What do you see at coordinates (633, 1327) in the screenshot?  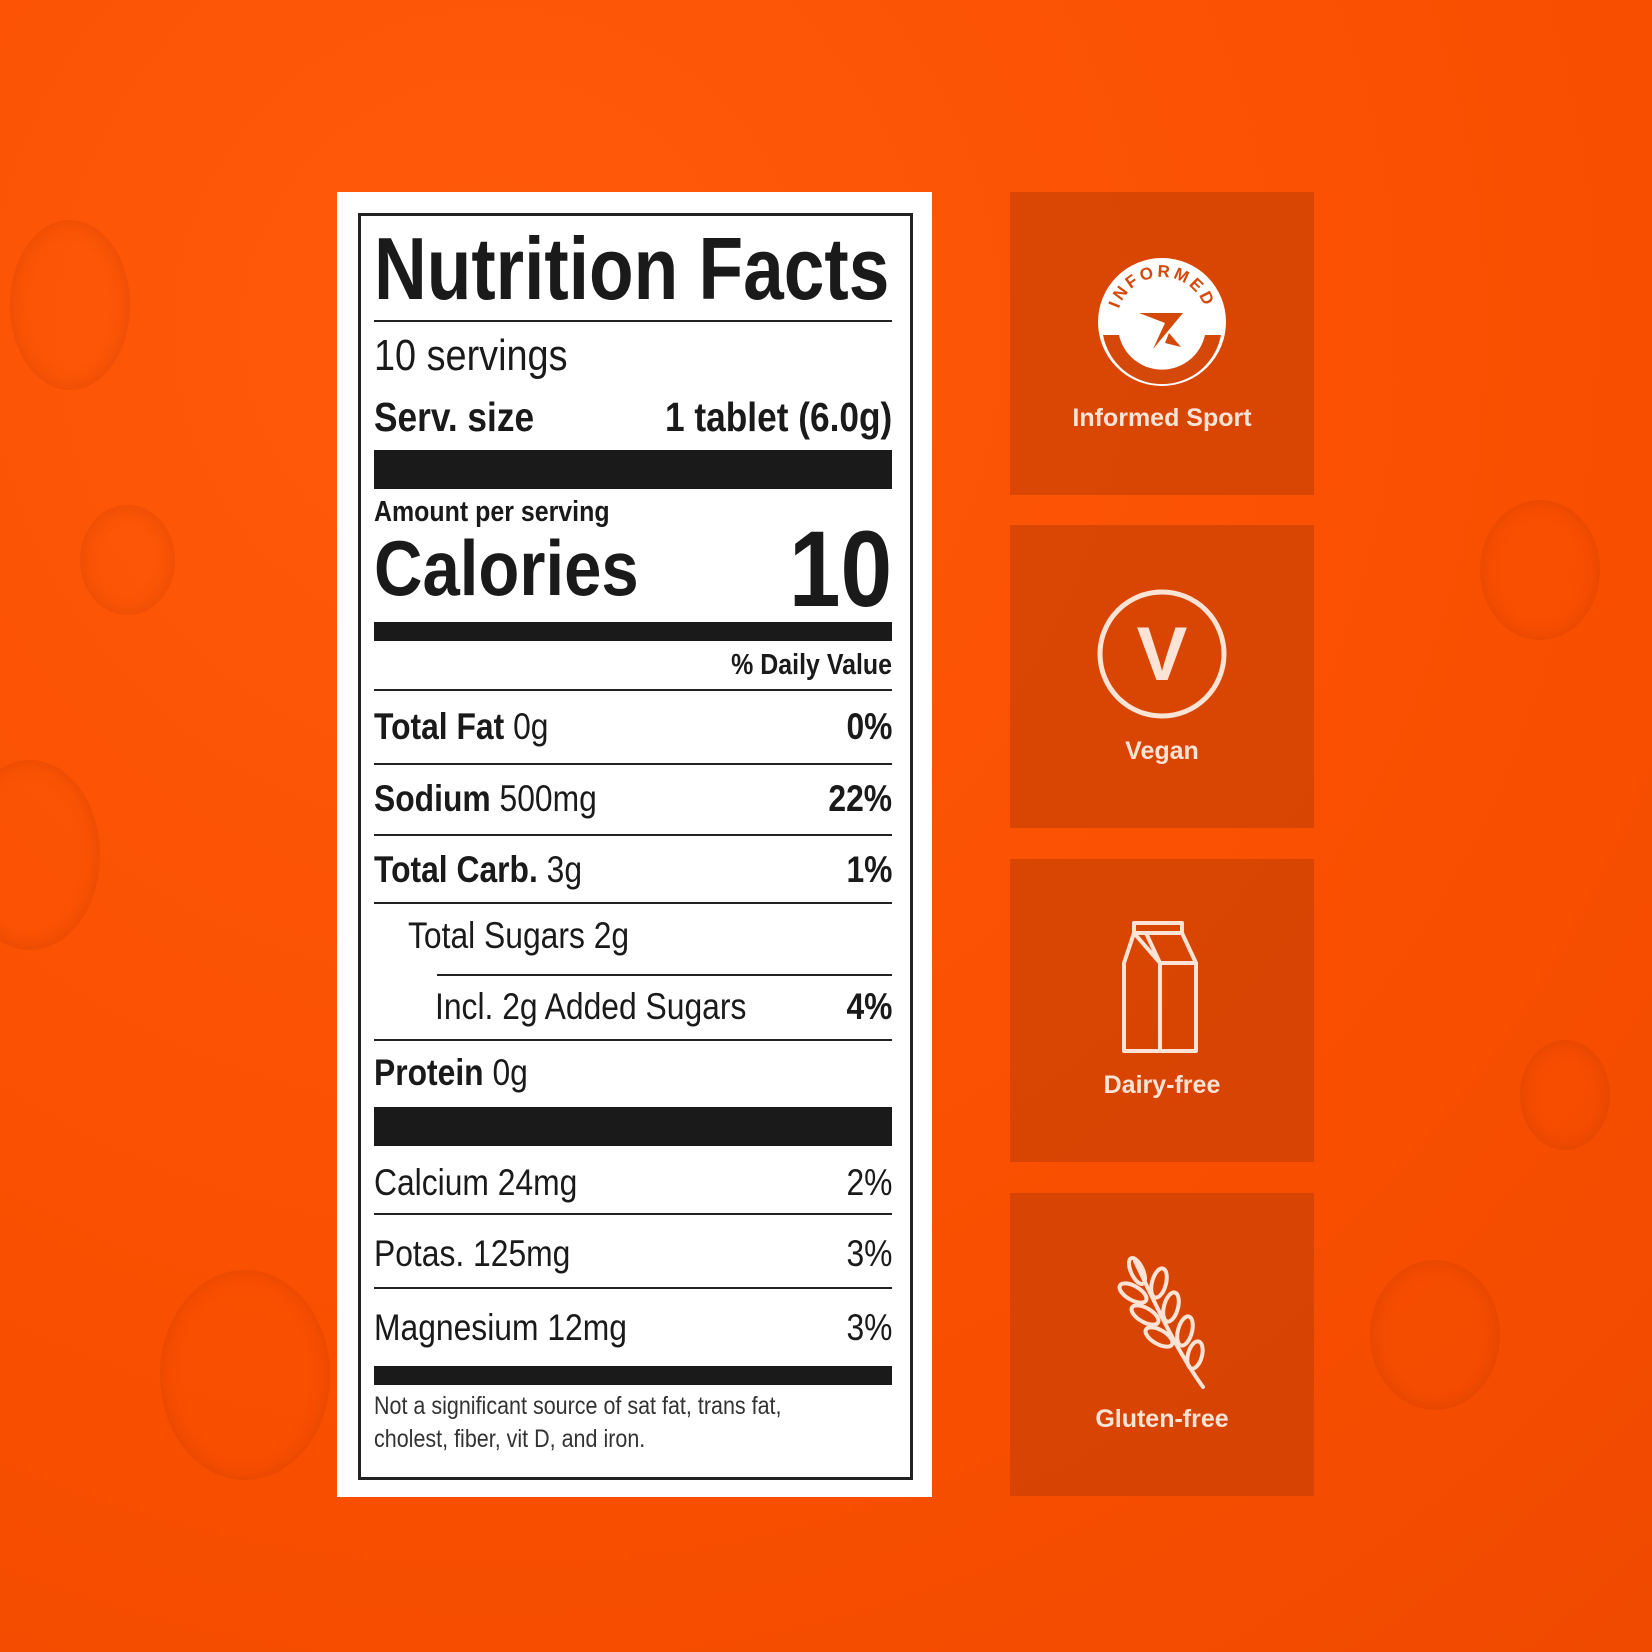 I see `mineral-row-magnesium: Magnesium 12mg 3%` at bounding box center [633, 1327].